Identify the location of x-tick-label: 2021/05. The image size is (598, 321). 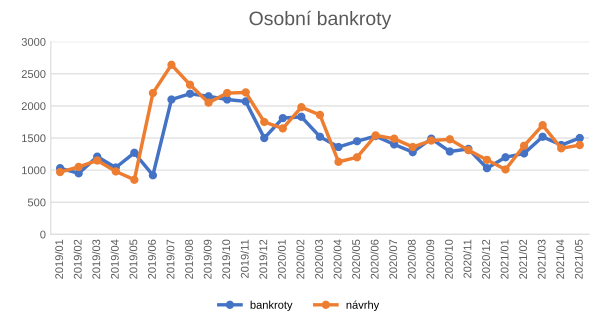
(578, 259).